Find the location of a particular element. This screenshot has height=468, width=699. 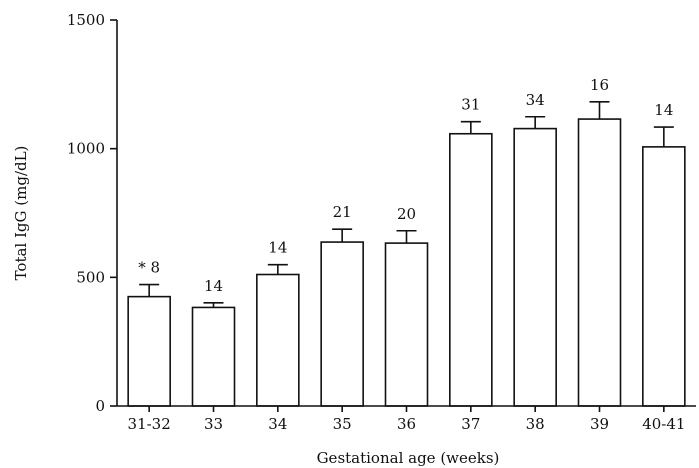

y-tick-label: 1000 is located at coordinates (86, 149).